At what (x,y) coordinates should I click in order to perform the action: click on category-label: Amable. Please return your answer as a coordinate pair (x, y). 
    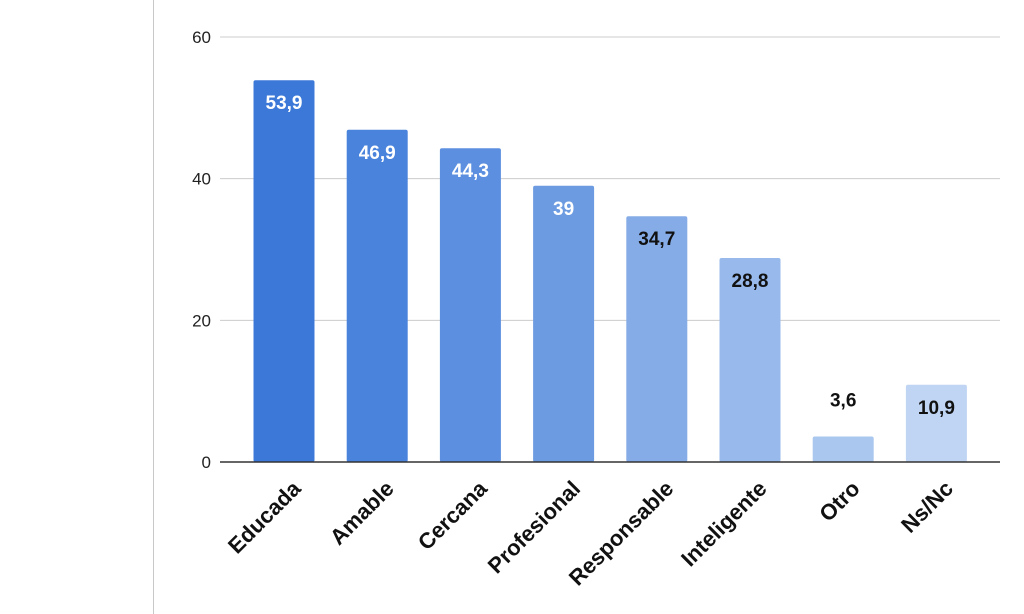
    Looking at the image, I should click on (362, 513).